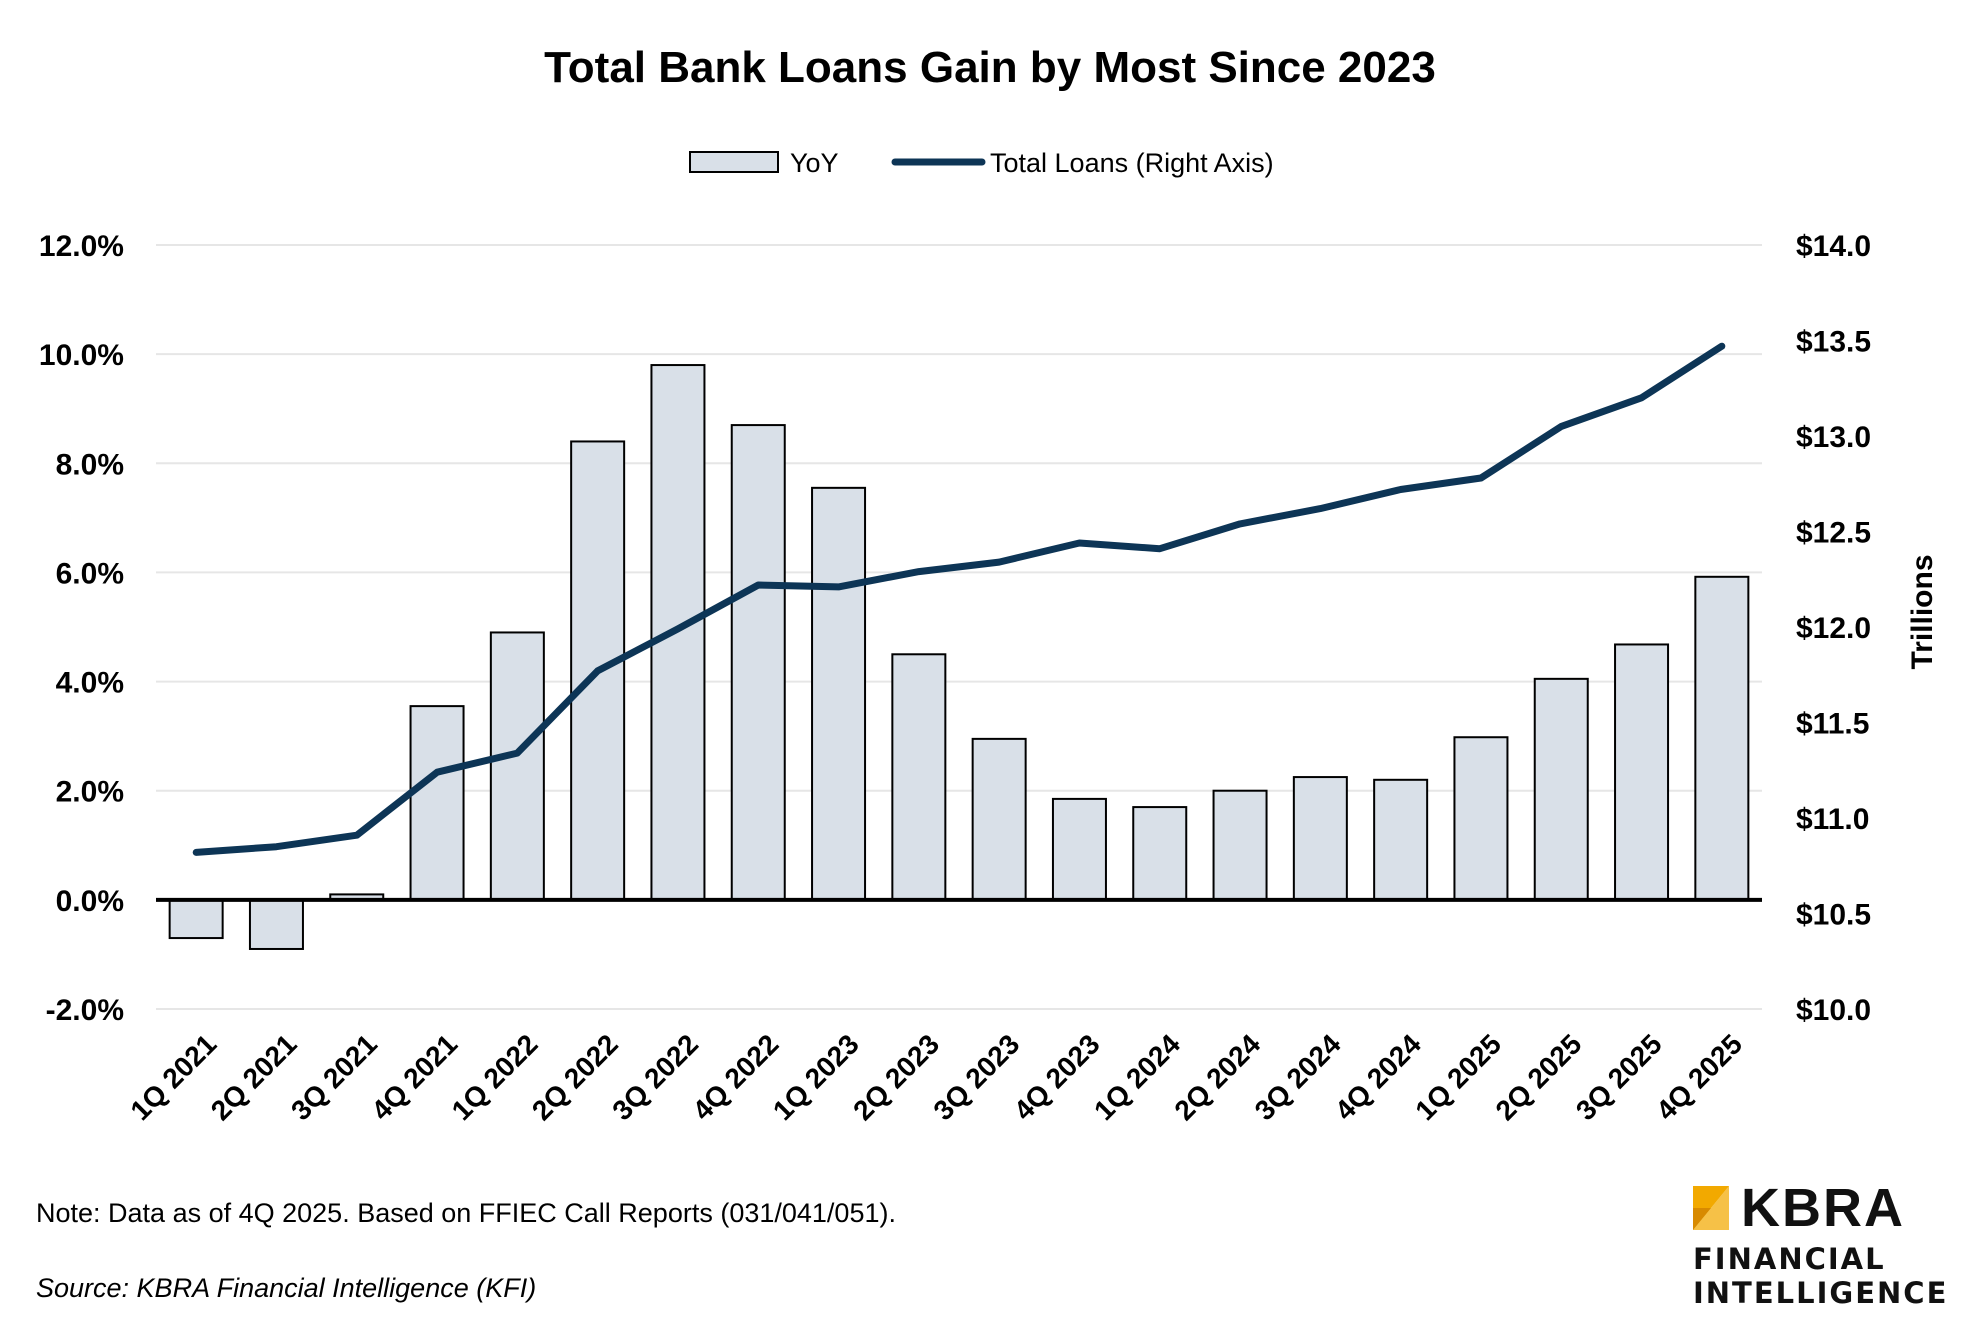 Image resolution: width=1980 pixels, height=1320 pixels. Describe the element at coordinates (1821, 1293) in the screenshot. I see `logo-line-2: INTELLIGENCE` at that location.